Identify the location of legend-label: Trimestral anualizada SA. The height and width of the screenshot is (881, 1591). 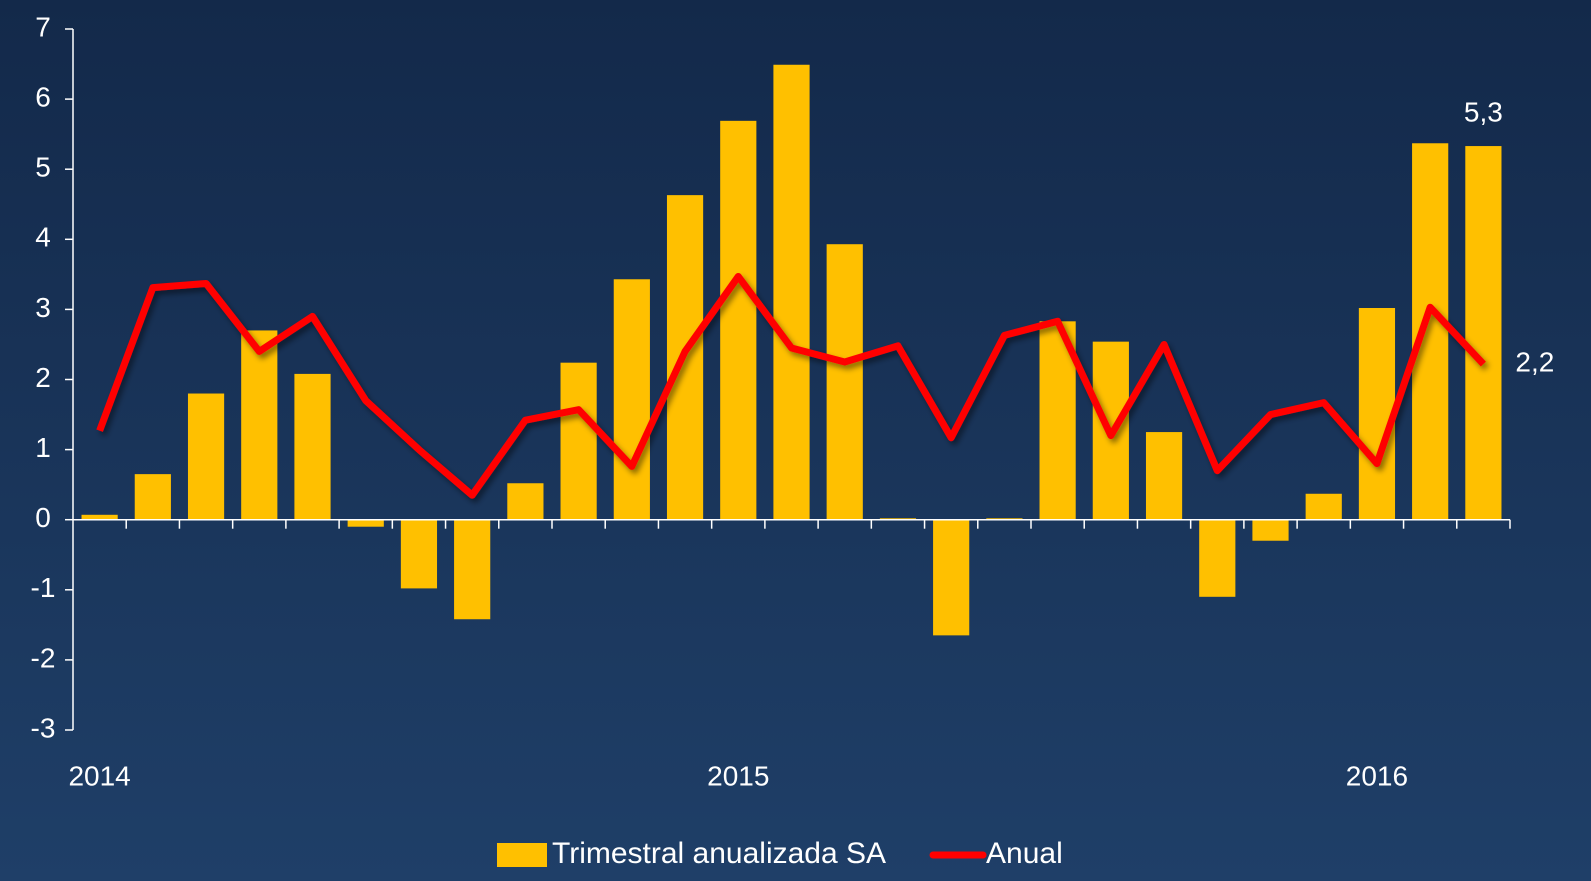
(719, 853).